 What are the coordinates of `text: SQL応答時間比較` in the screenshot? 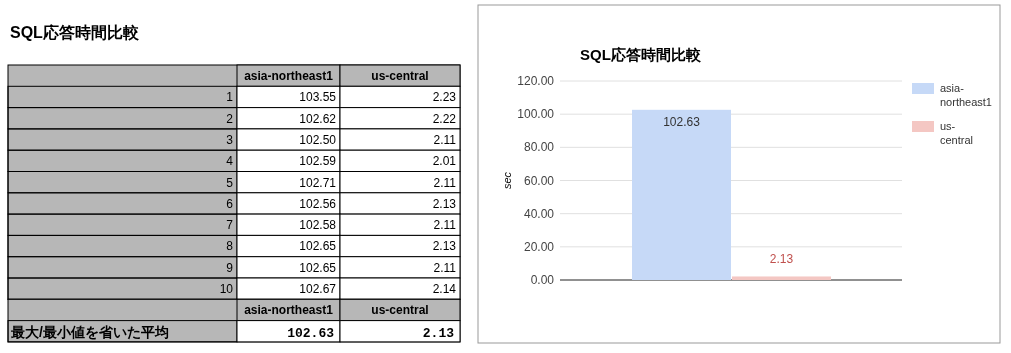 It's located at (75, 32).